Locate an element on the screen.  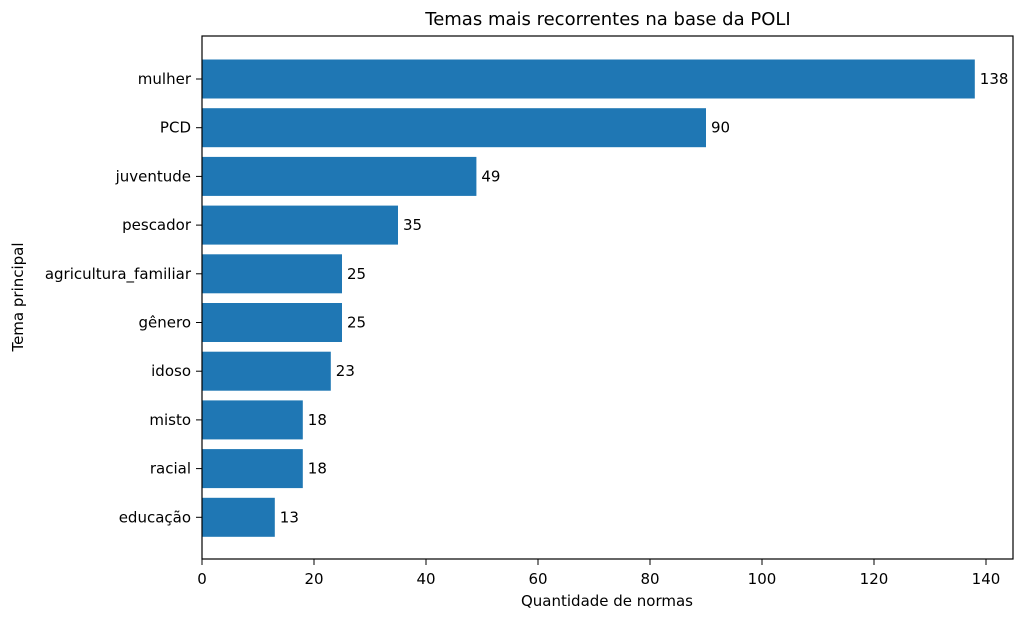
y-tick-label: racial is located at coordinates (170, 469).